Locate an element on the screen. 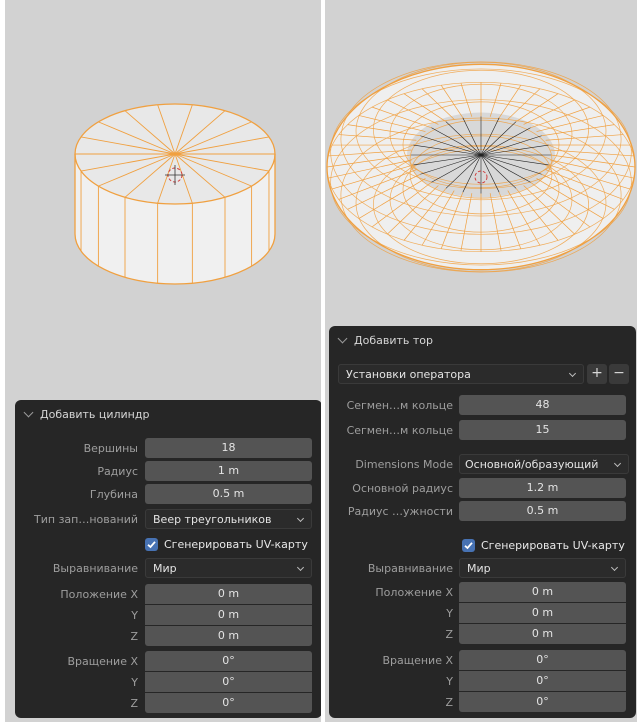 The image size is (641, 722). cap-fill-label: Тип зап…нований is located at coordinates (86, 519).